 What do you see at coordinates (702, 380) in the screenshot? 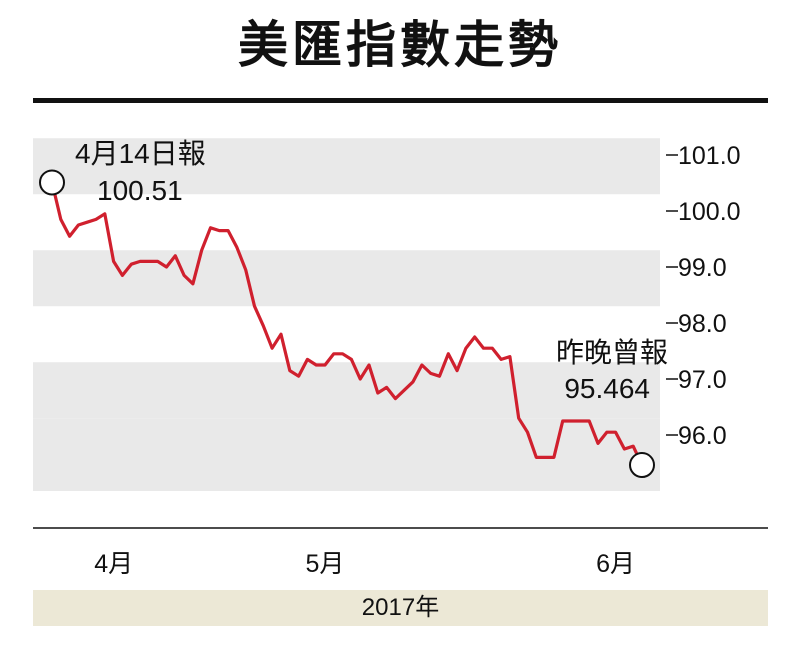
I see `y-tick-label: 97.0` at bounding box center [702, 380].